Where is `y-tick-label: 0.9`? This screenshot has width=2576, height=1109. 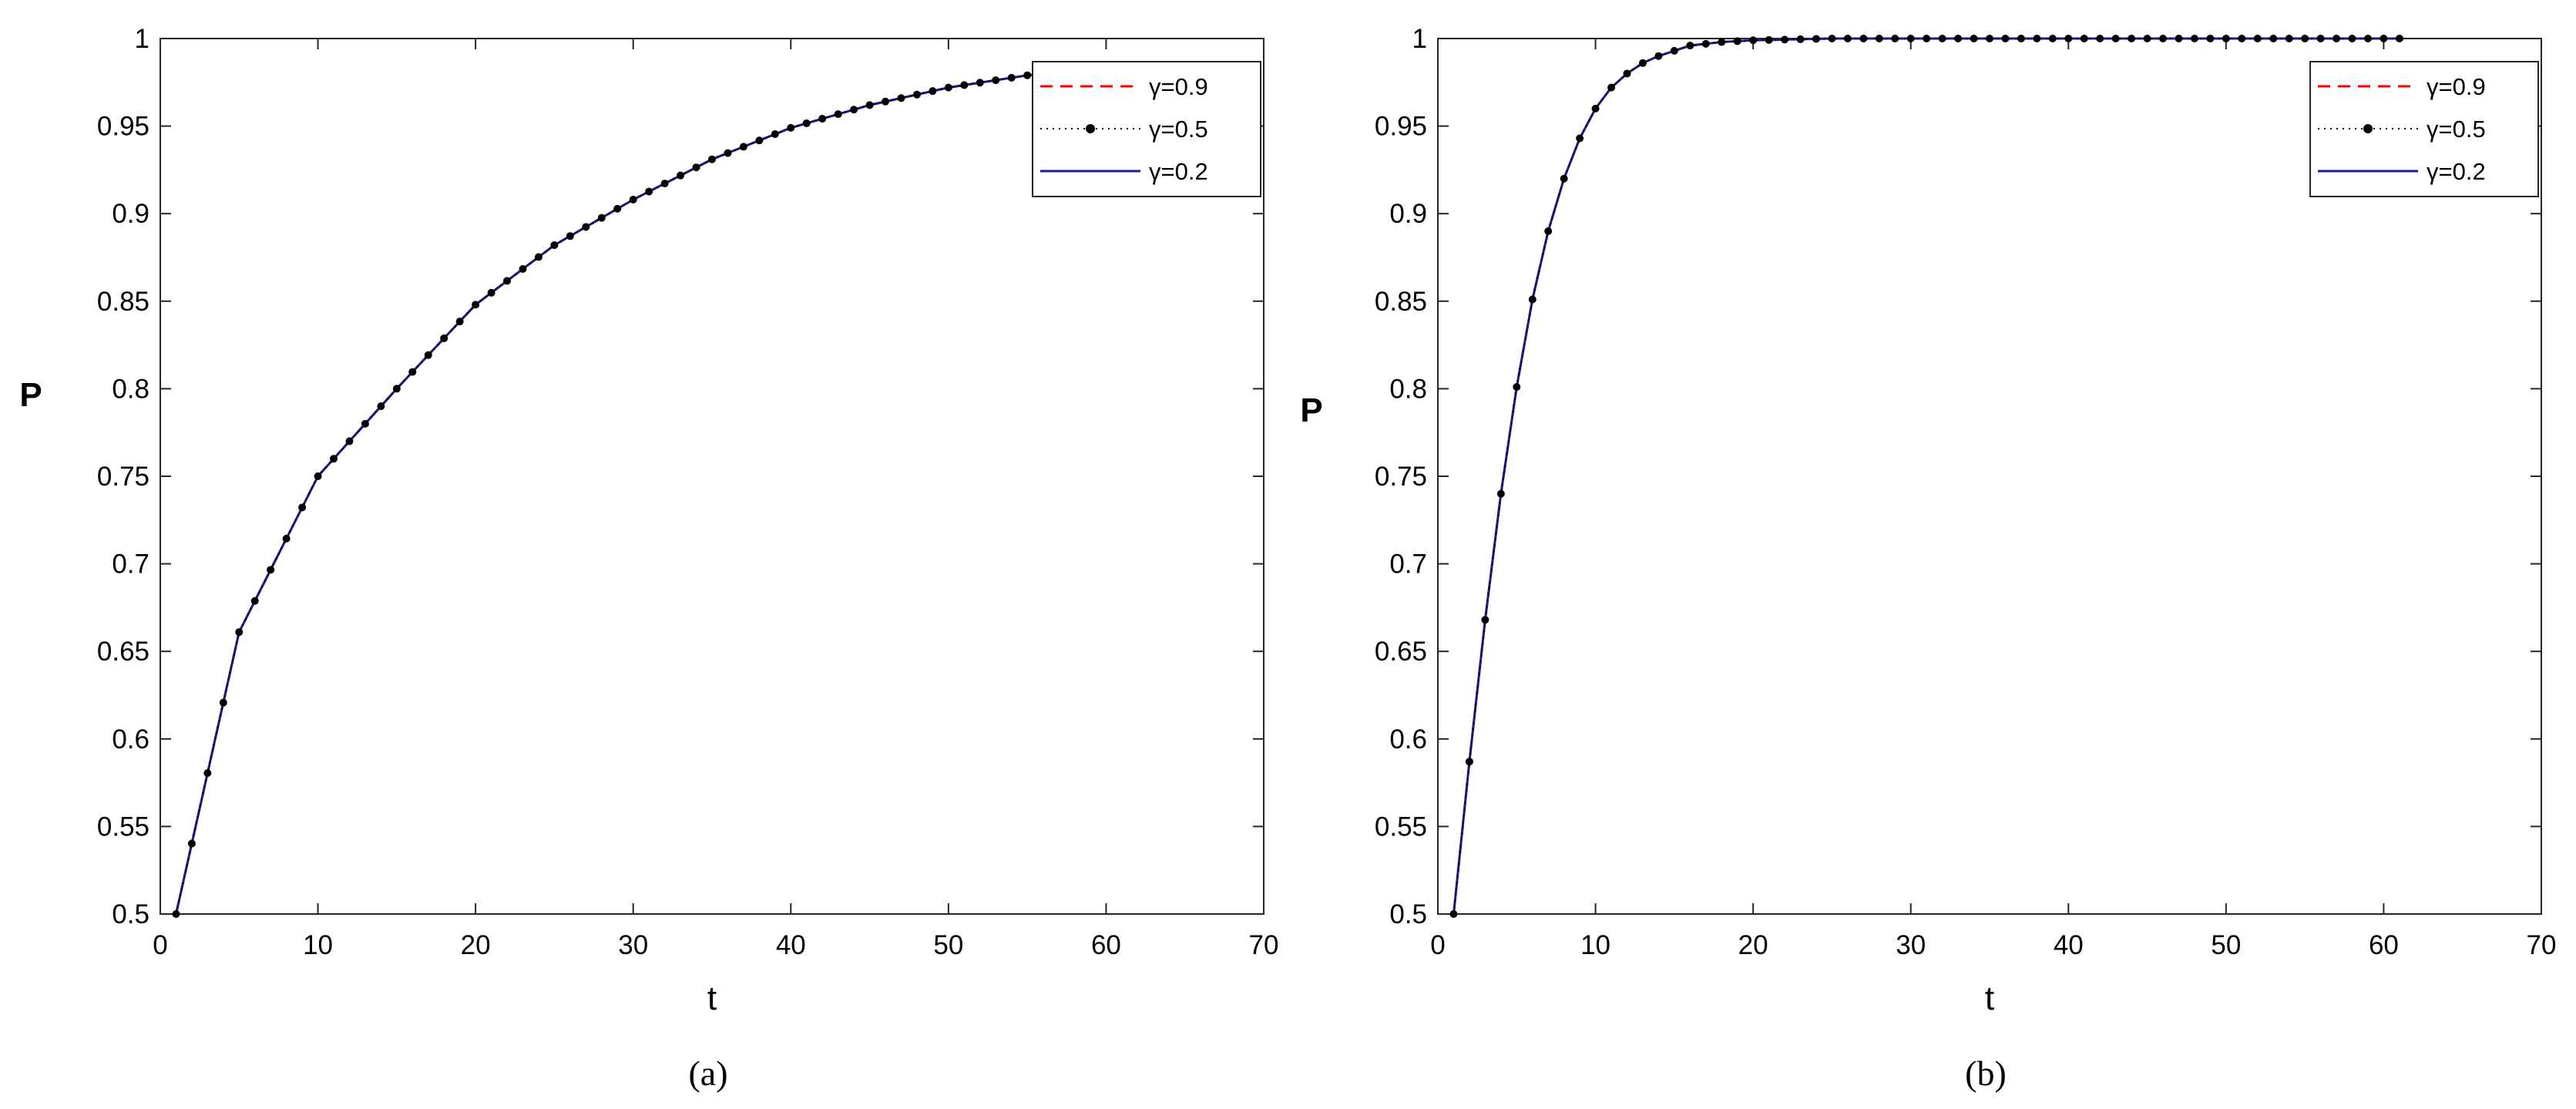 y-tick-label: 0.9 is located at coordinates (130, 214).